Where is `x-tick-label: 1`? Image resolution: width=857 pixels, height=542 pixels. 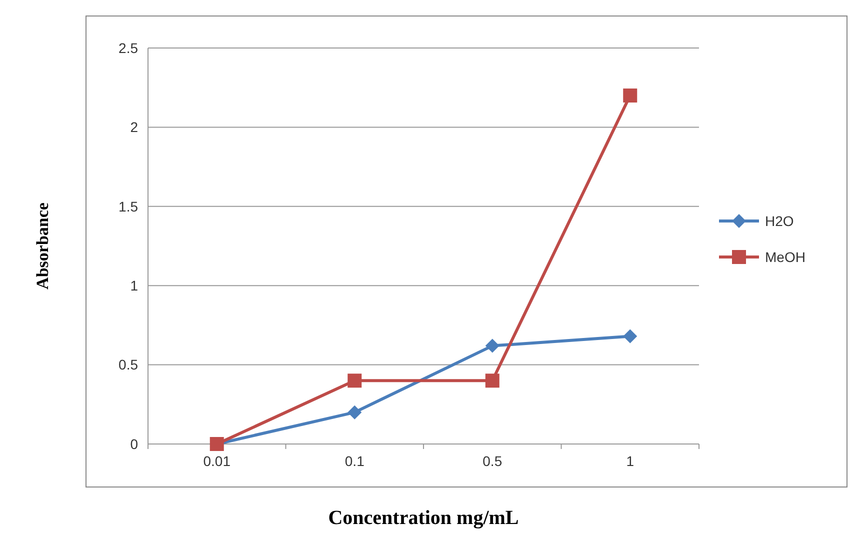 x-tick-label: 1 is located at coordinates (630, 461).